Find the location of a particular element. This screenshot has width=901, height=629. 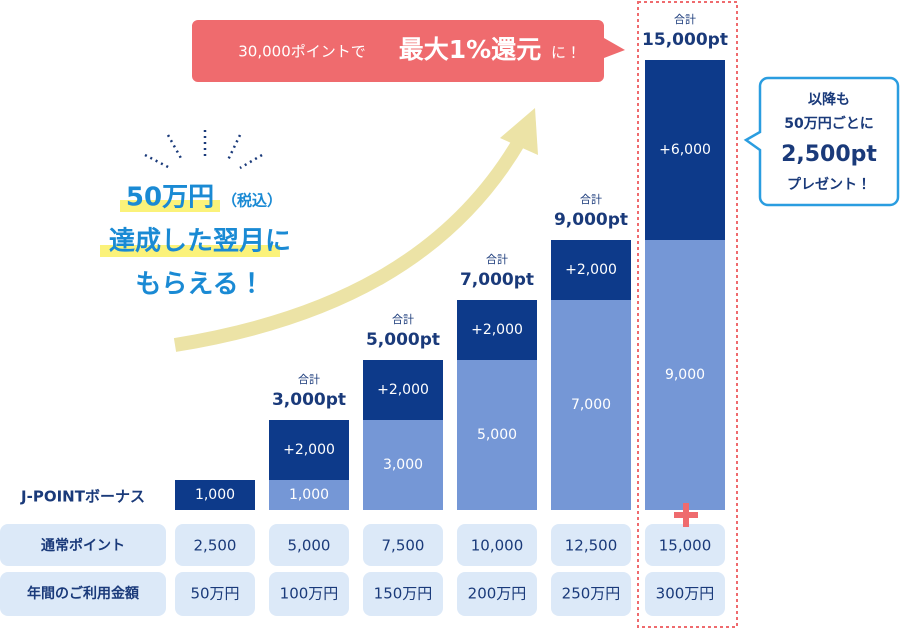

value-label: 3,000 is located at coordinates (403, 465).